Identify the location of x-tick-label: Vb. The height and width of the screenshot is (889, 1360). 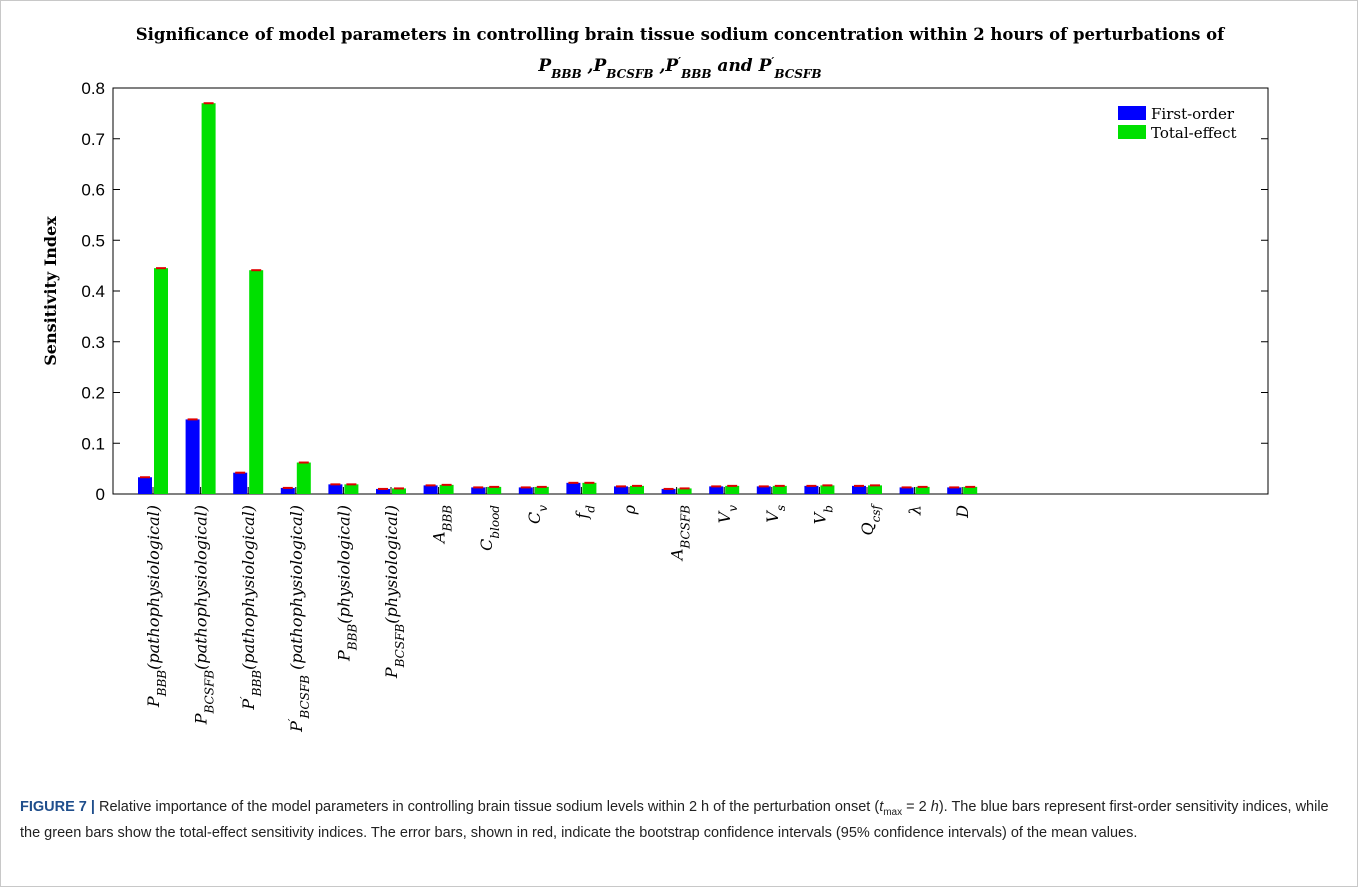
(822, 514).